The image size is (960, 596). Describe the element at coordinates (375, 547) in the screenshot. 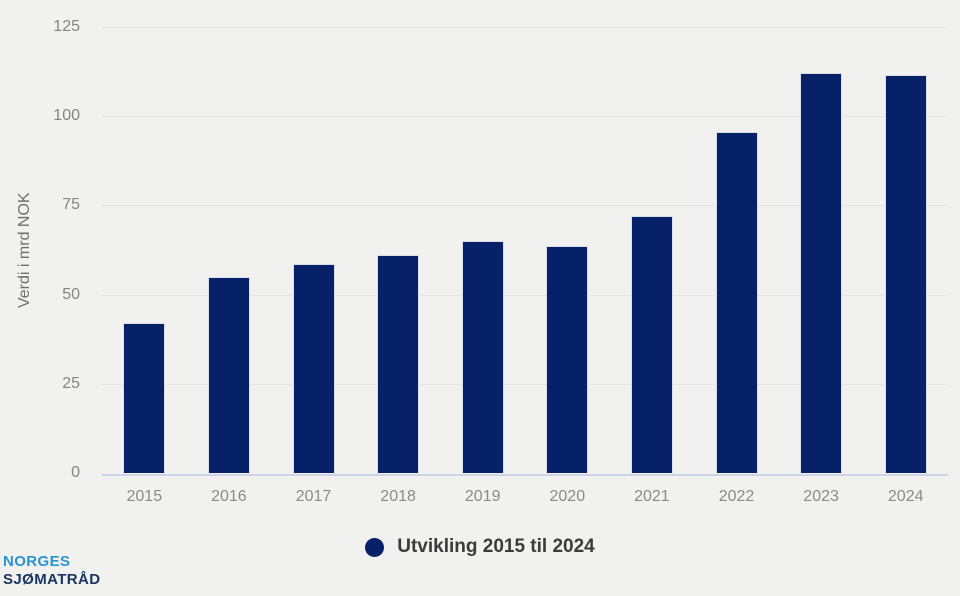

I see `legend-marker-icon` at that location.